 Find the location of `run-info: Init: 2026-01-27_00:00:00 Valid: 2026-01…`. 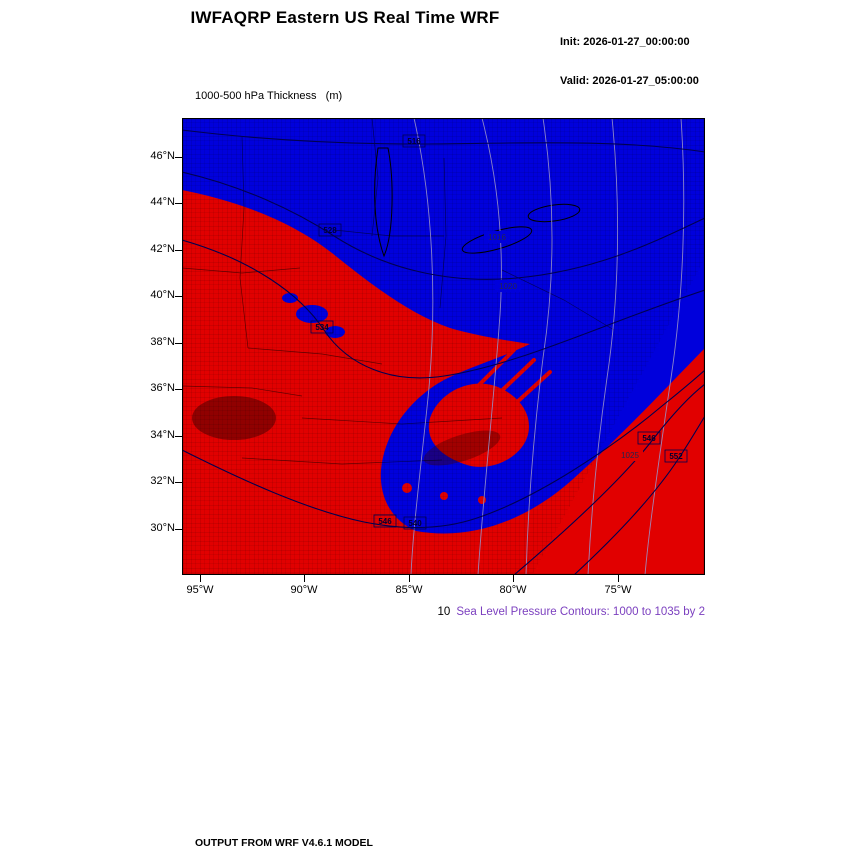

run-info: Init: 2026-01-27_00:00:00 Valid: 2026-01… is located at coordinates (629, 62).